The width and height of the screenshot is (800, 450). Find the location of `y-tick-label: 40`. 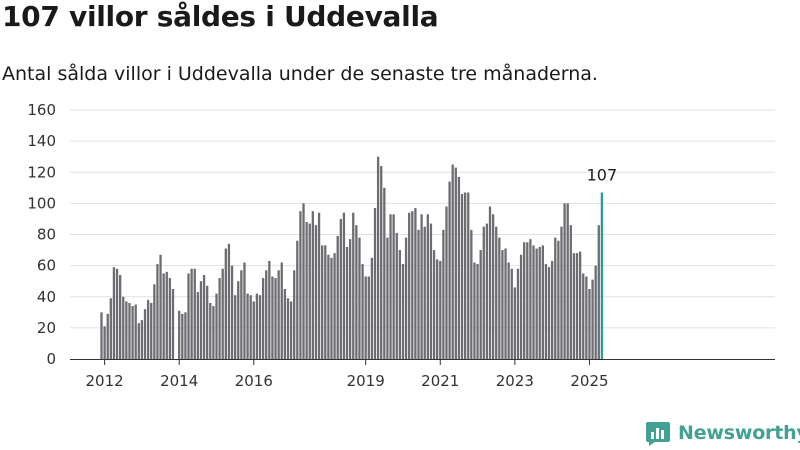

y-tick-label: 40 is located at coordinates (46, 297).